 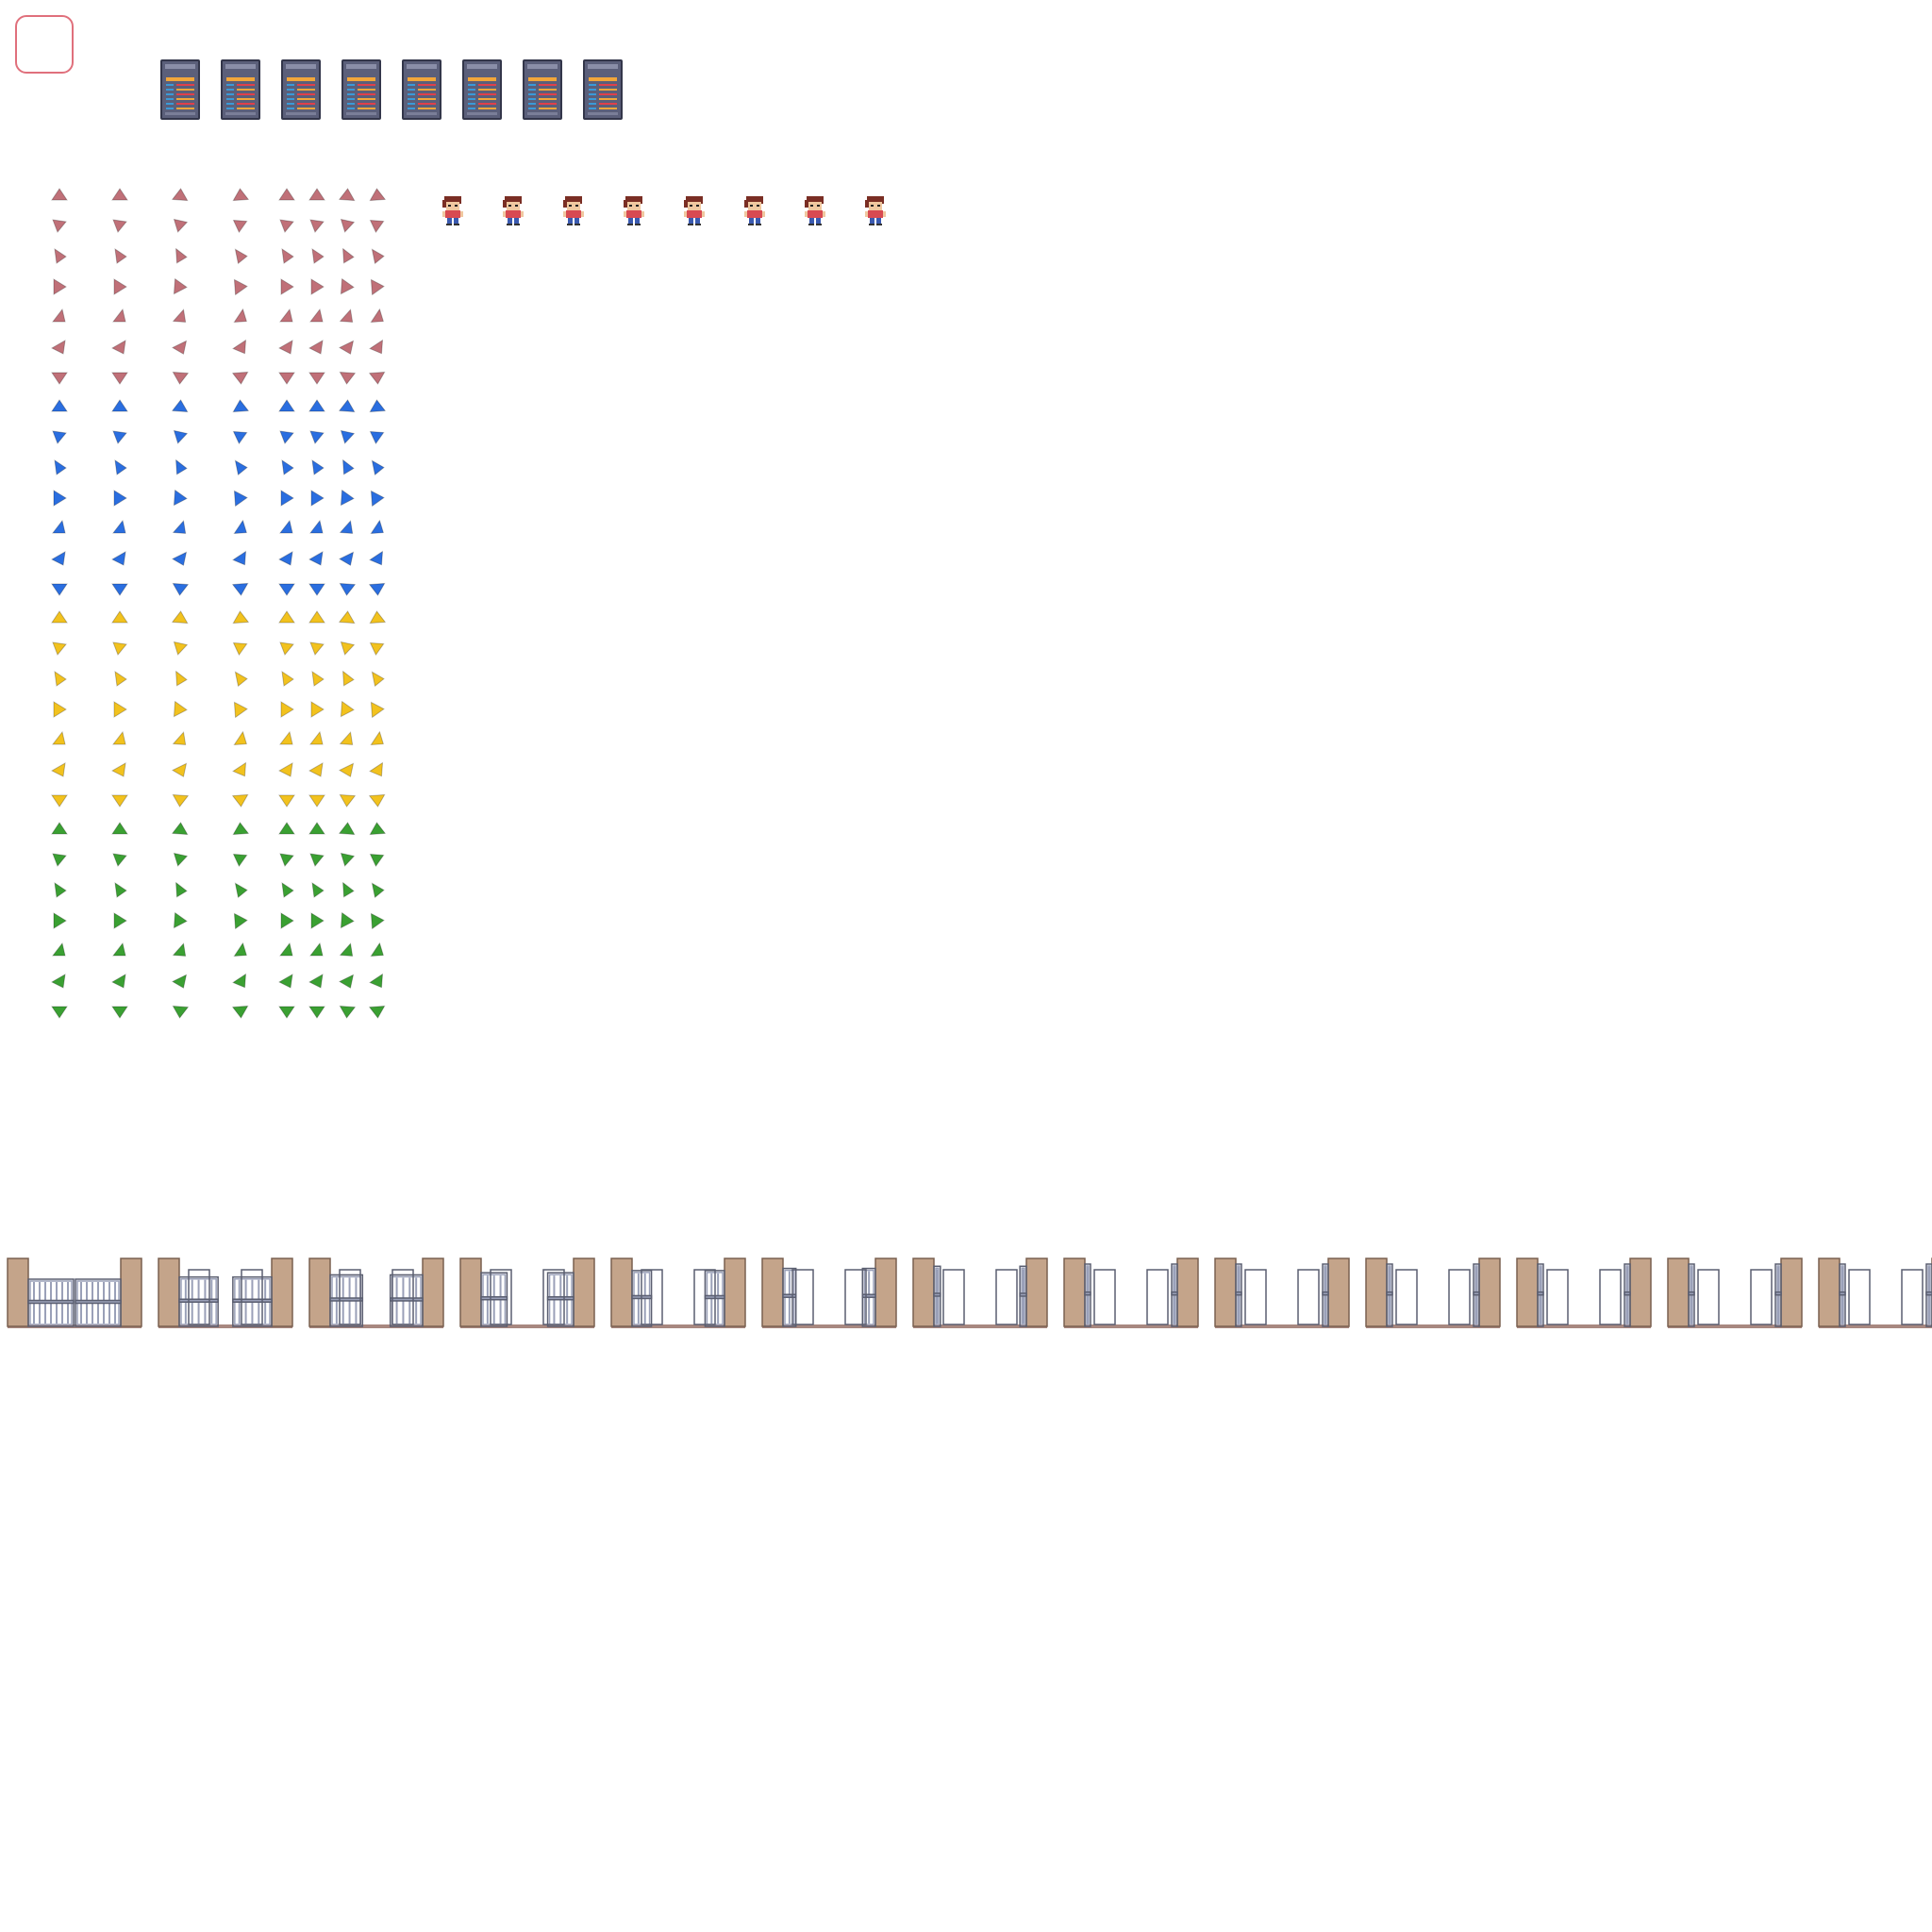 What do you see at coordinates (377, 406) in the screenshot?
I see `arrow-blue-up-icon` at bounding box center [377, 406].